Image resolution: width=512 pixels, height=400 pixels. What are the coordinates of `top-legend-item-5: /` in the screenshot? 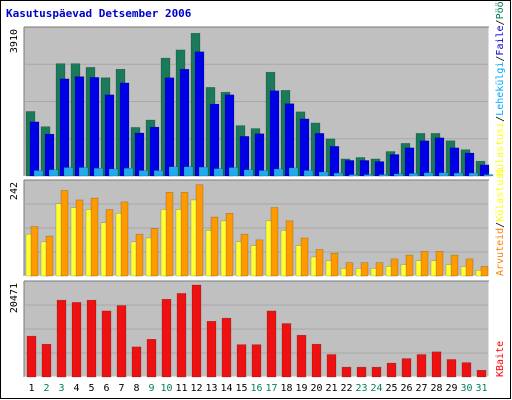 It's located at (500, 22).